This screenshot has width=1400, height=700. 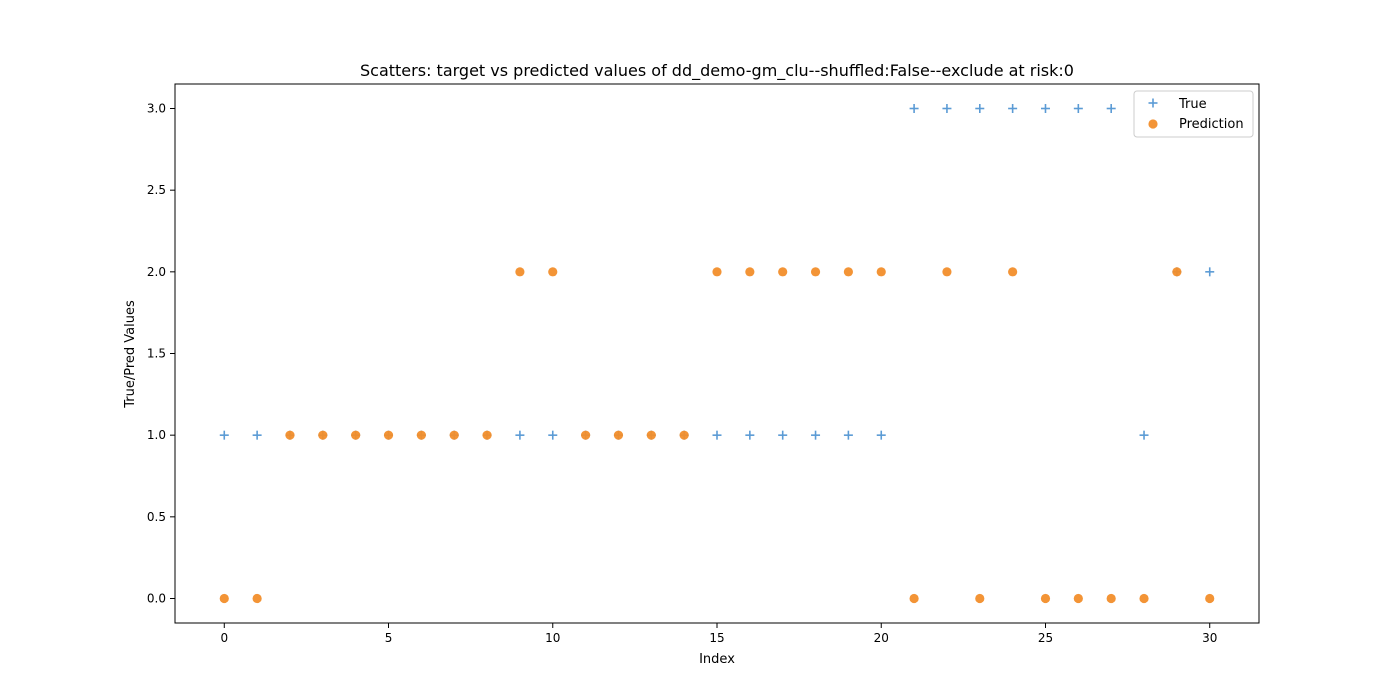 What do you see at coordinates (1209, 638) in the screenshot?
I see `x-tick-label: 30` at bounding box center [1209, 638].